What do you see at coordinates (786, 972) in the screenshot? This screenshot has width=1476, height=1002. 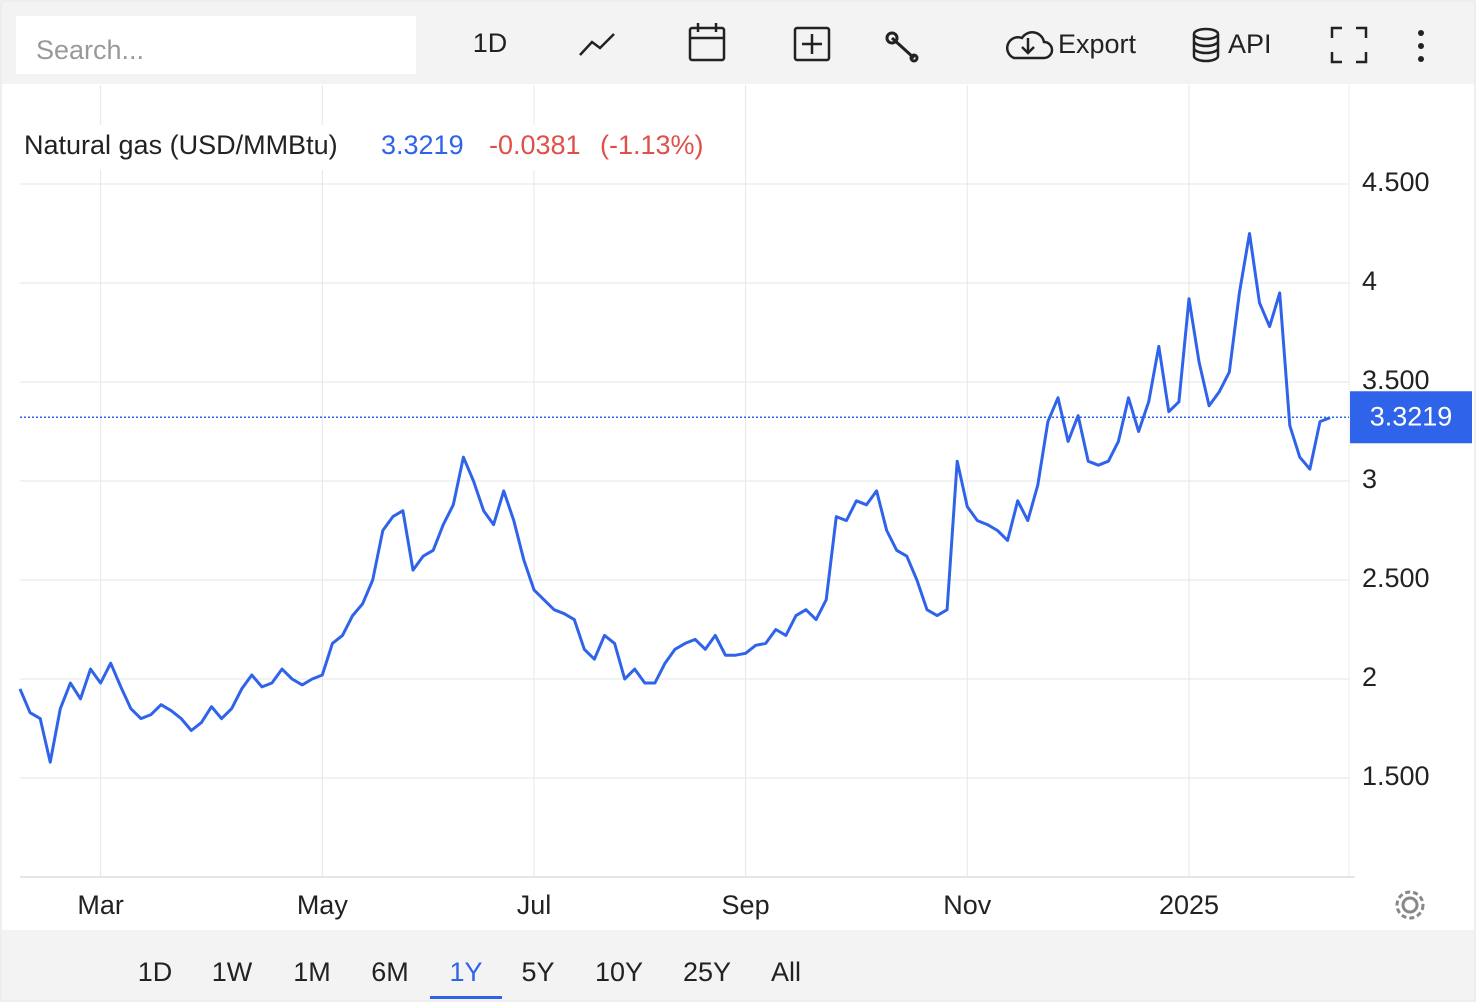 I see `range-button: All` at bounding box center [786, 972].